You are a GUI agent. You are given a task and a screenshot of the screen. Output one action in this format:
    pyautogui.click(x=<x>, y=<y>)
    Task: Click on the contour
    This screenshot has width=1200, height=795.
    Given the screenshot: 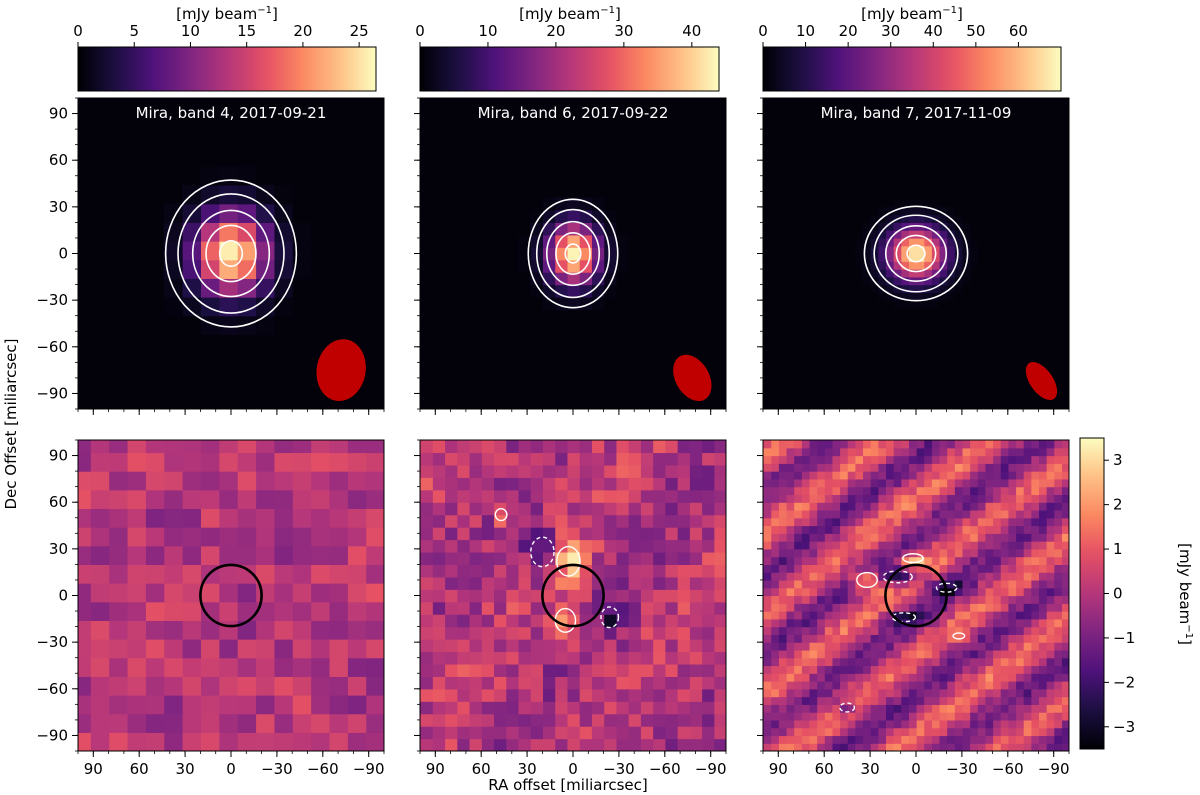 What is the action you would take?
    pyautogui.click(x=231, y=253)
    